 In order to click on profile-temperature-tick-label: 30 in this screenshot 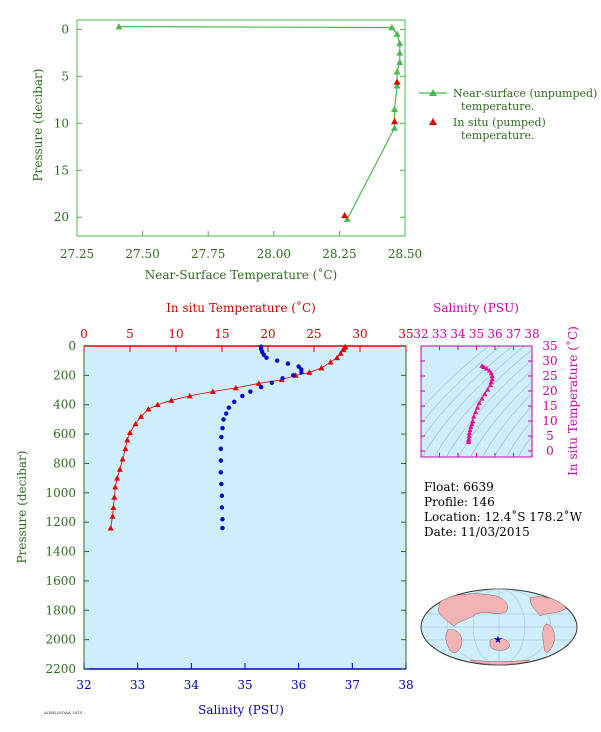, I will do `click(359, 334)`.